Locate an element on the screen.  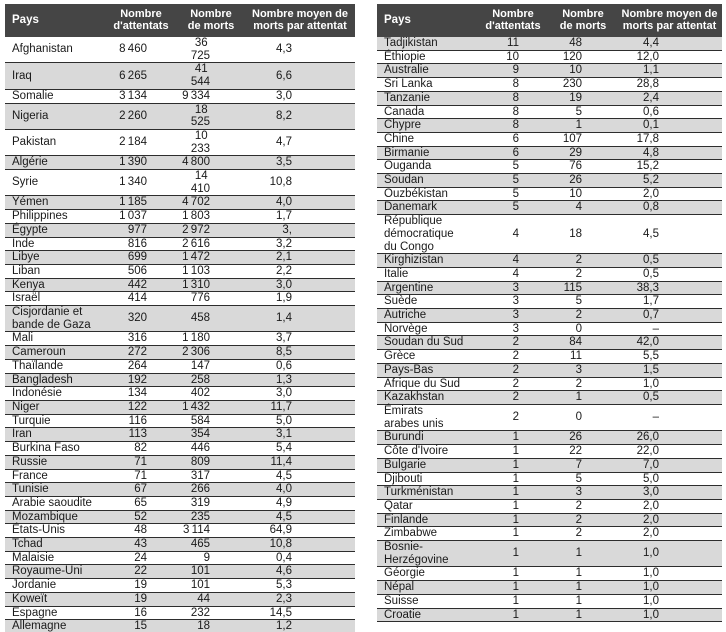
table-row: Croatie 1 1 1,0 is located at coordinates (549, 615).